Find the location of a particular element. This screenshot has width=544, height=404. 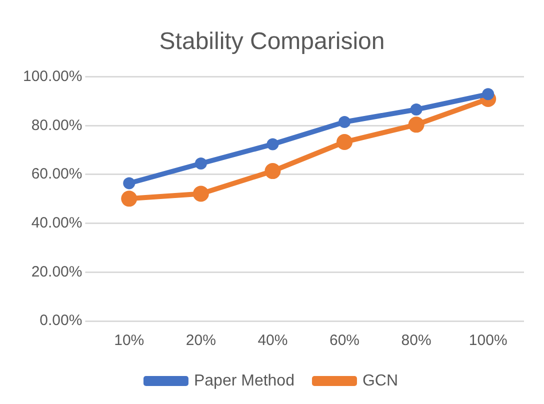

x-tick-label: 60% is located at coordinates (344, 341).